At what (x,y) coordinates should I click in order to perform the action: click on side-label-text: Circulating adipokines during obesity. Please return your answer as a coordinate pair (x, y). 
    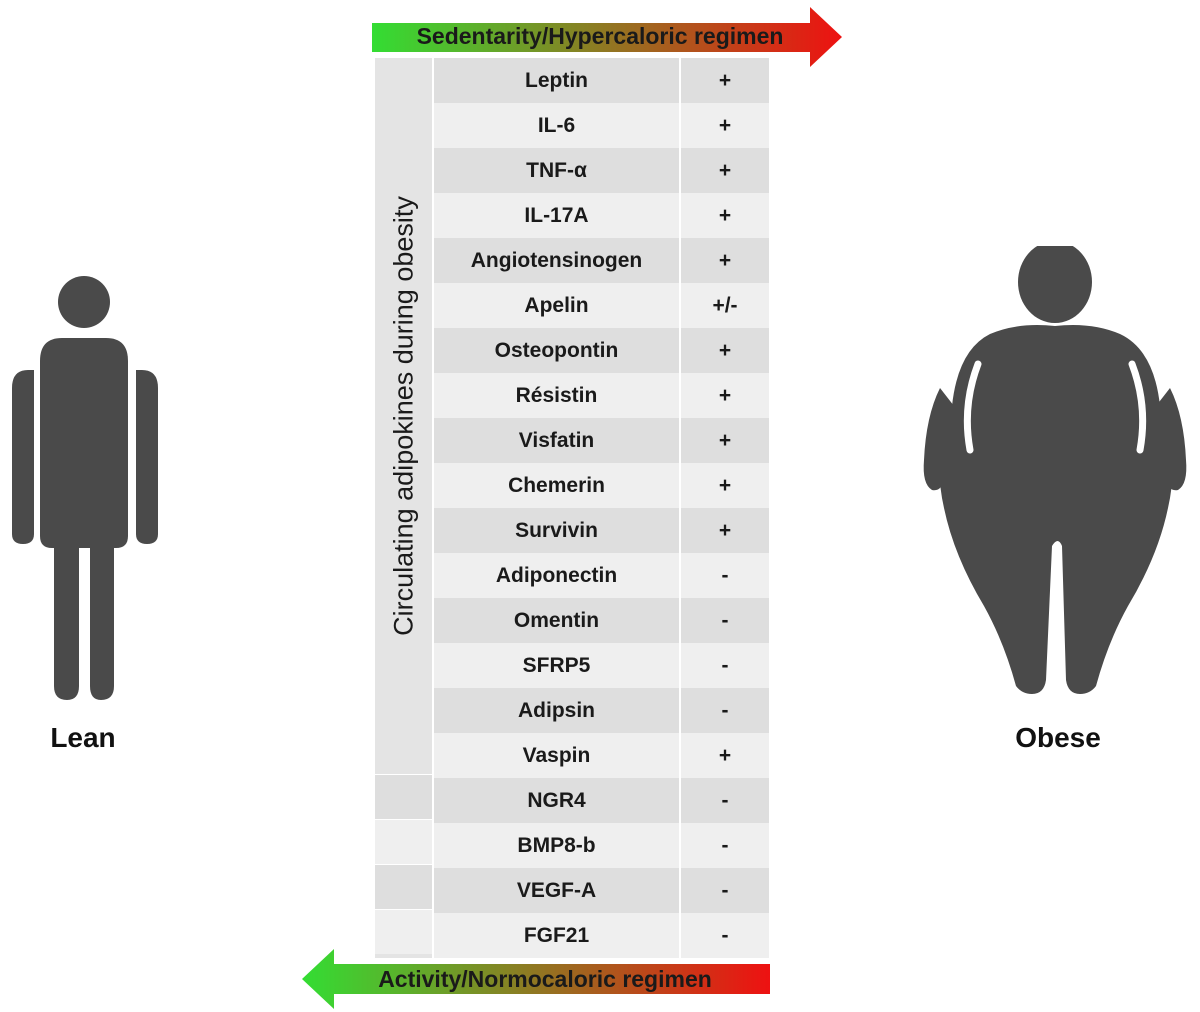
    Looking at the image, I should click on (403, 416).